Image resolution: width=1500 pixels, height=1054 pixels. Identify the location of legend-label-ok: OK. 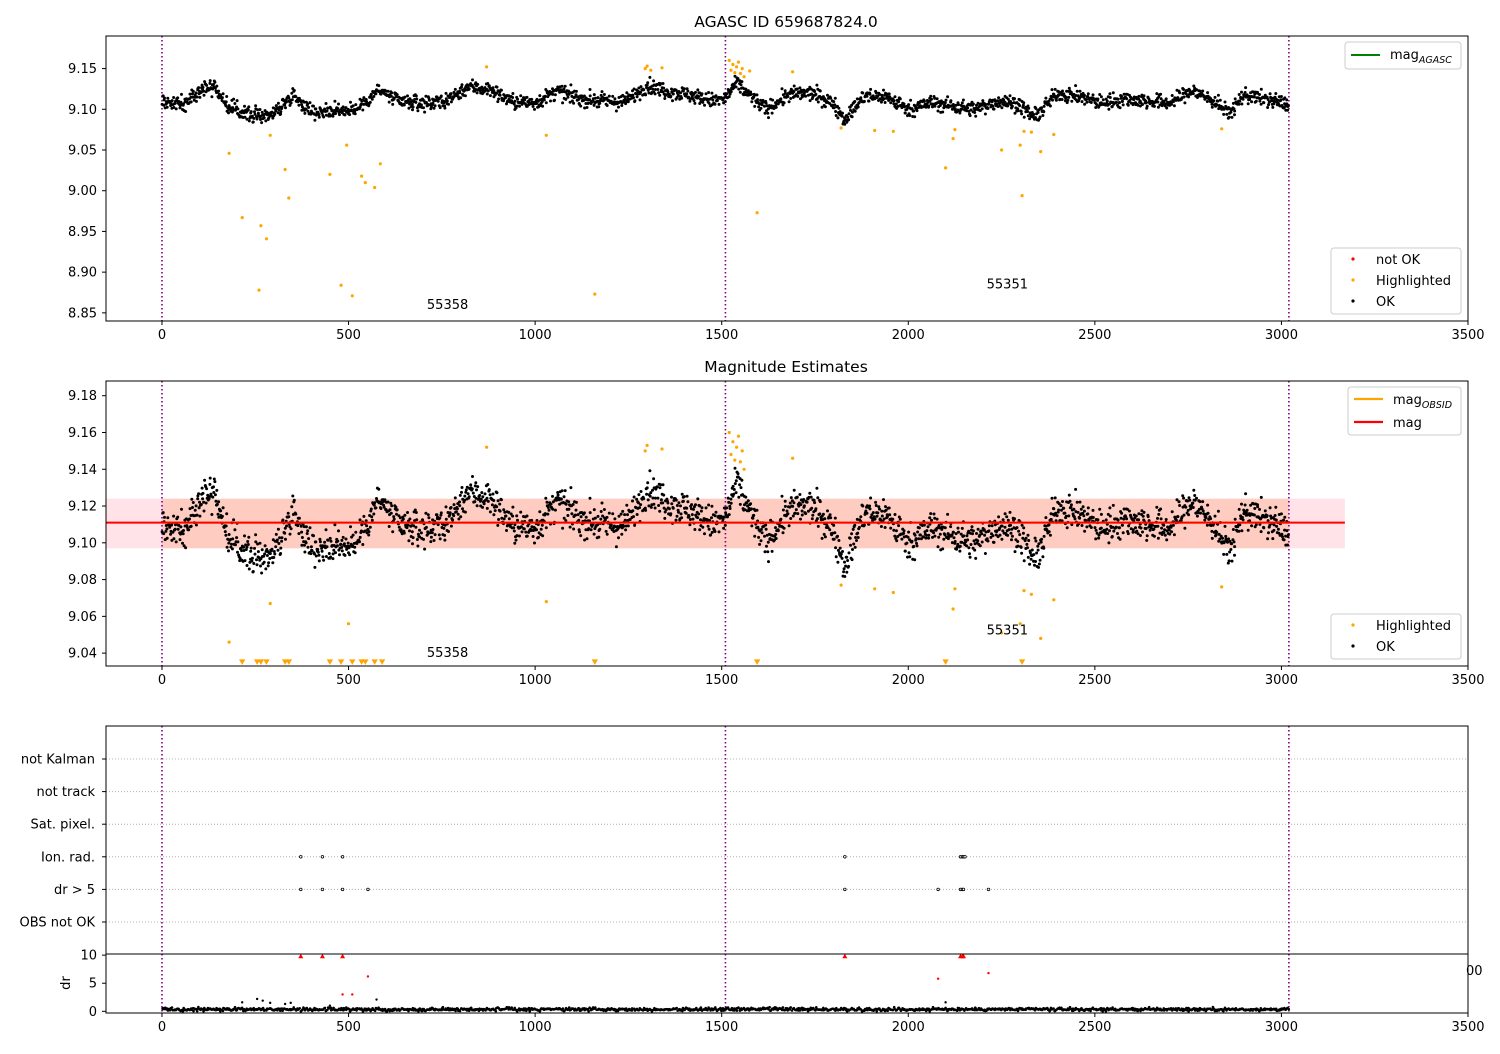
(1385, 647).